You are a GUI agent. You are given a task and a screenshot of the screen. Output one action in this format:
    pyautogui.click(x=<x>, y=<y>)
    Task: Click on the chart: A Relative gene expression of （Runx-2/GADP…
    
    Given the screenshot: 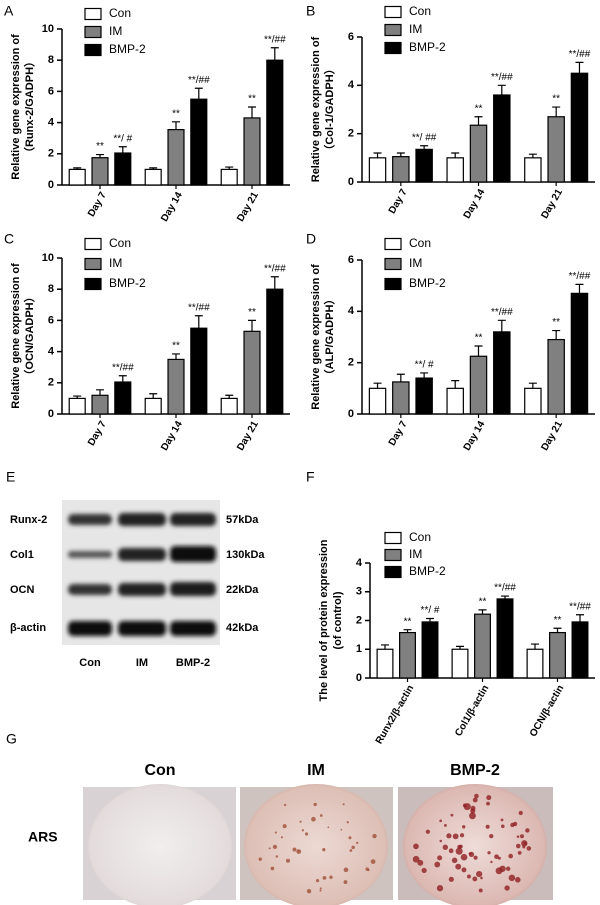 What is the action you would take?
    pyautogui.click(x=147, y=113)
    